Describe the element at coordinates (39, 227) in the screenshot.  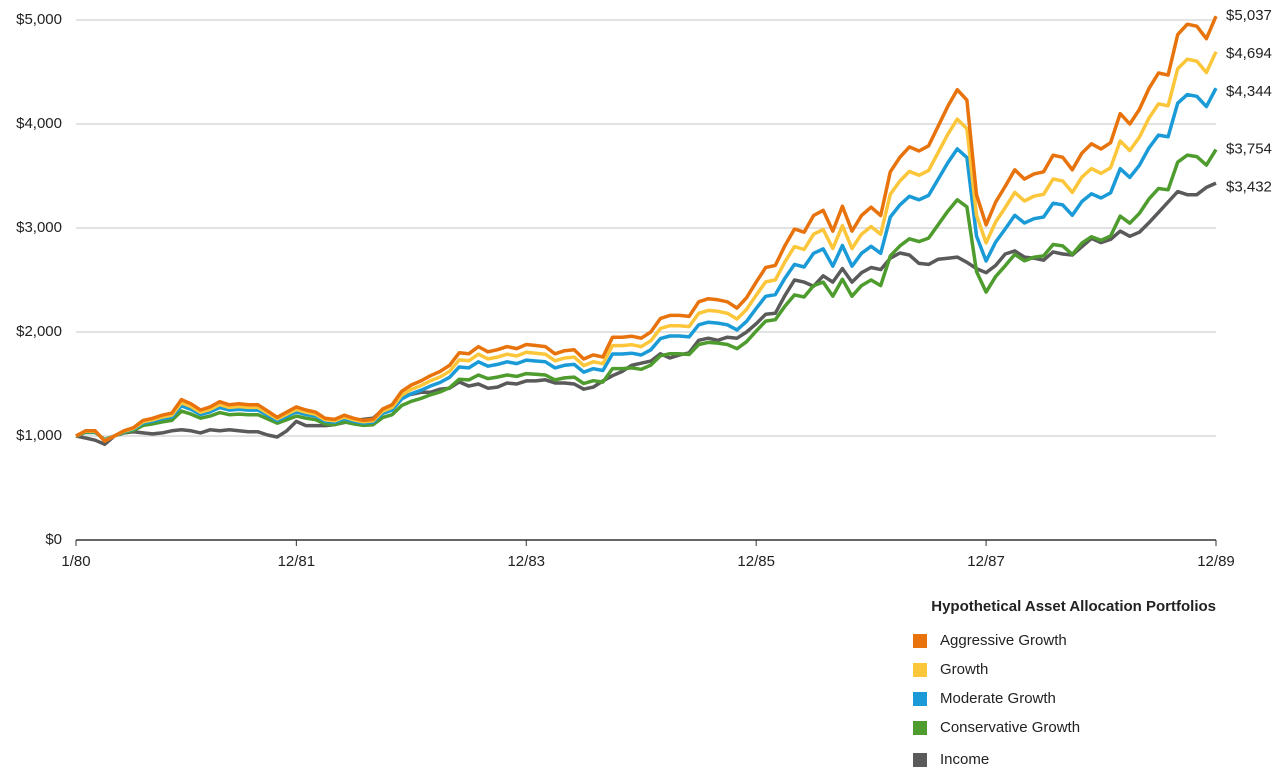
I see `y-tick-label: $3,000` at that location.